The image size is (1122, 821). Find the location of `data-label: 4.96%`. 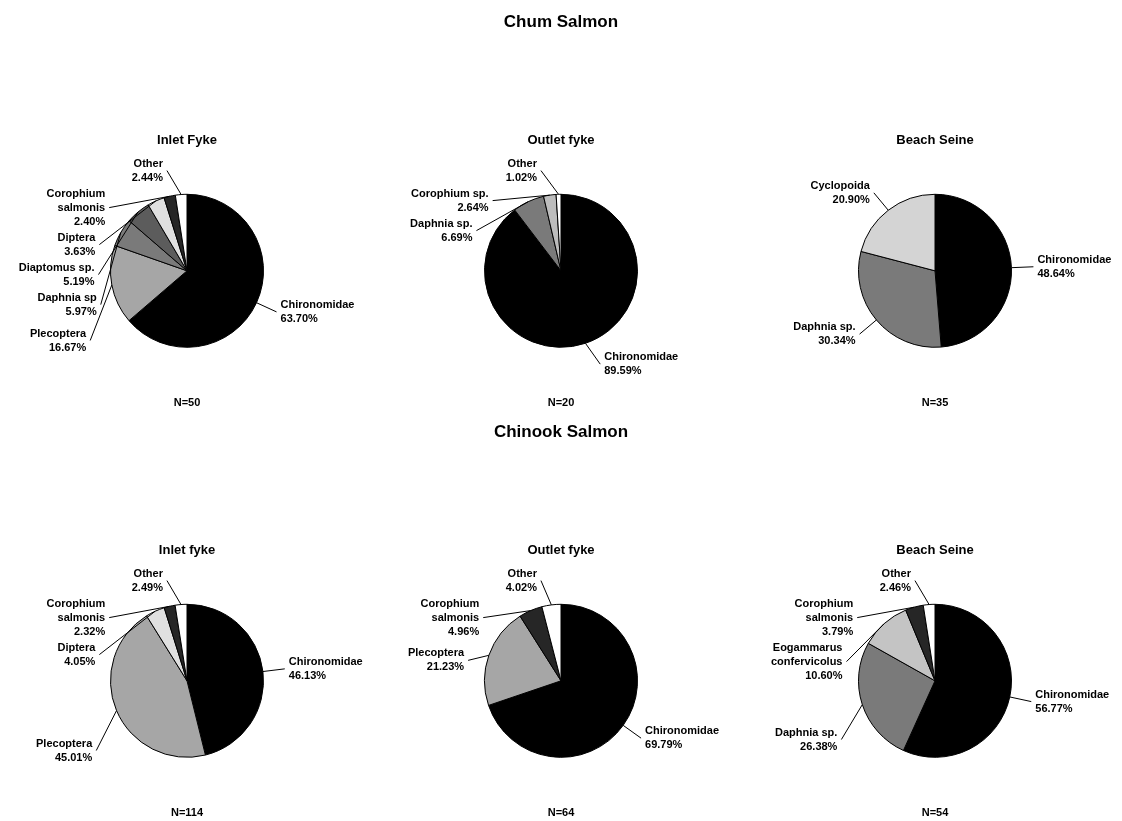

data-label: 4.96% is located at coordinates (464, 630).